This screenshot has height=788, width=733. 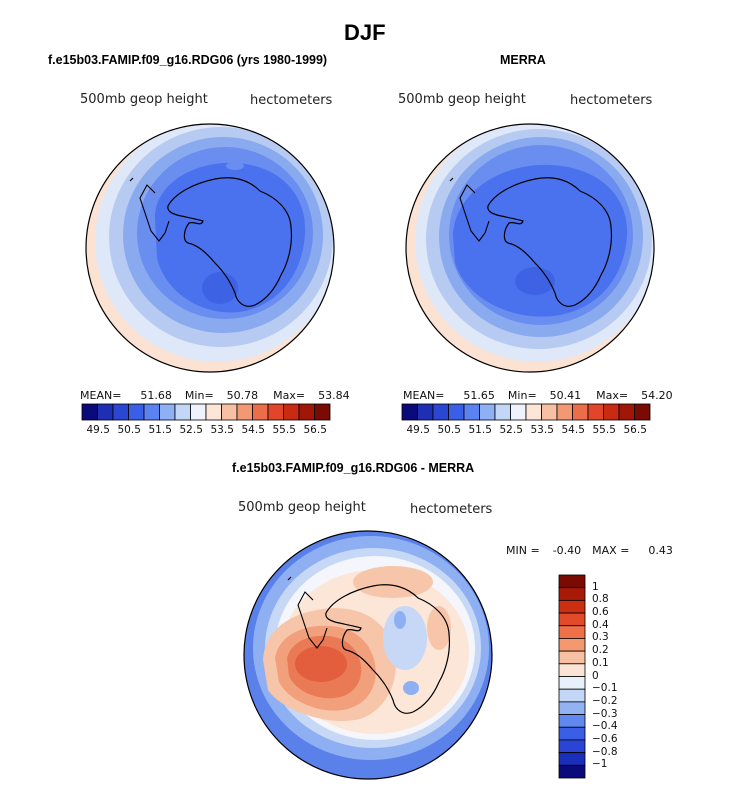 What do you see at coordinates (600, 650) in the screenshot?
I see `diff-colorbar-tick-5: 0.2` at bounding box center [600, 650].